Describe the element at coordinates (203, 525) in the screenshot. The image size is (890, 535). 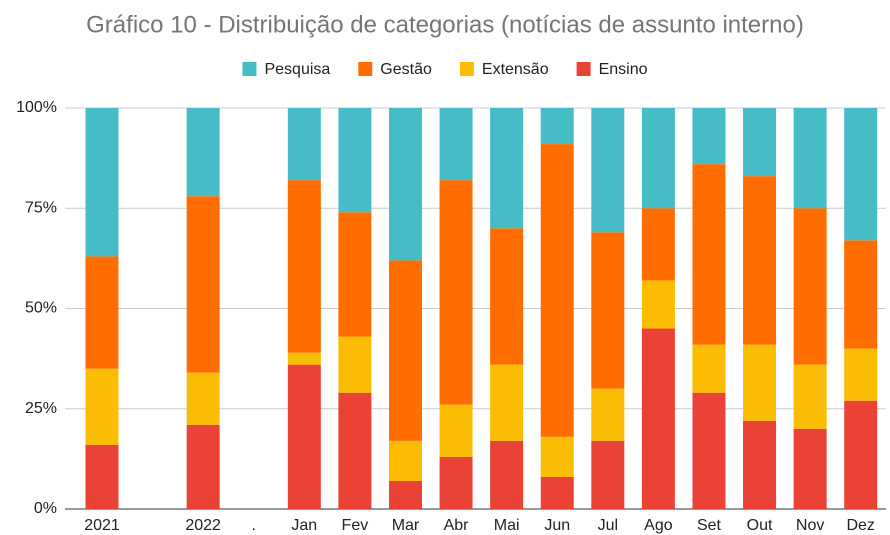
I see `x-tick-label: 2022` at that location.